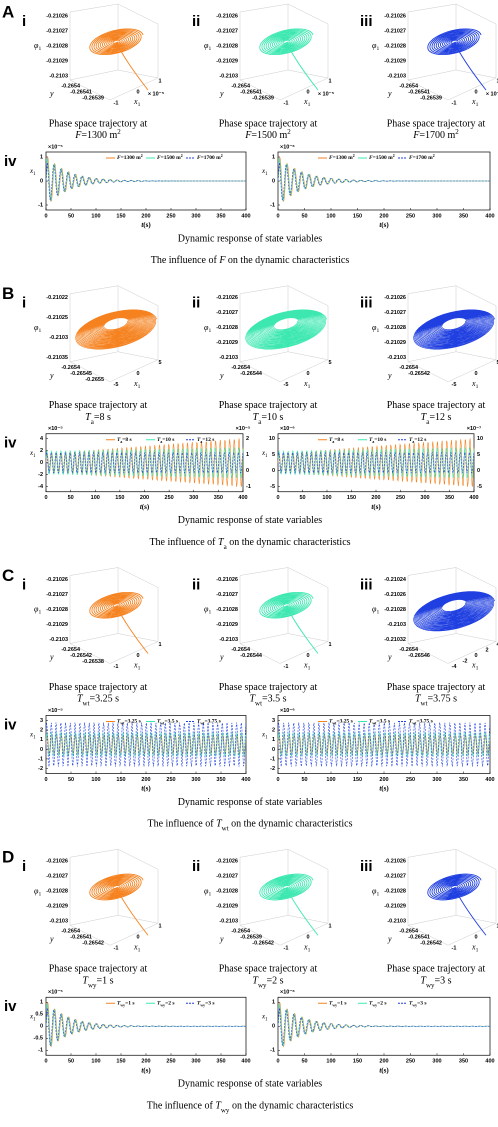 This screenshot has width=498, height=1127. What do you see at coordinates (410, 216) in the screenshot?
I see `x-tick-label: 250` at bounding box center [410, 216].